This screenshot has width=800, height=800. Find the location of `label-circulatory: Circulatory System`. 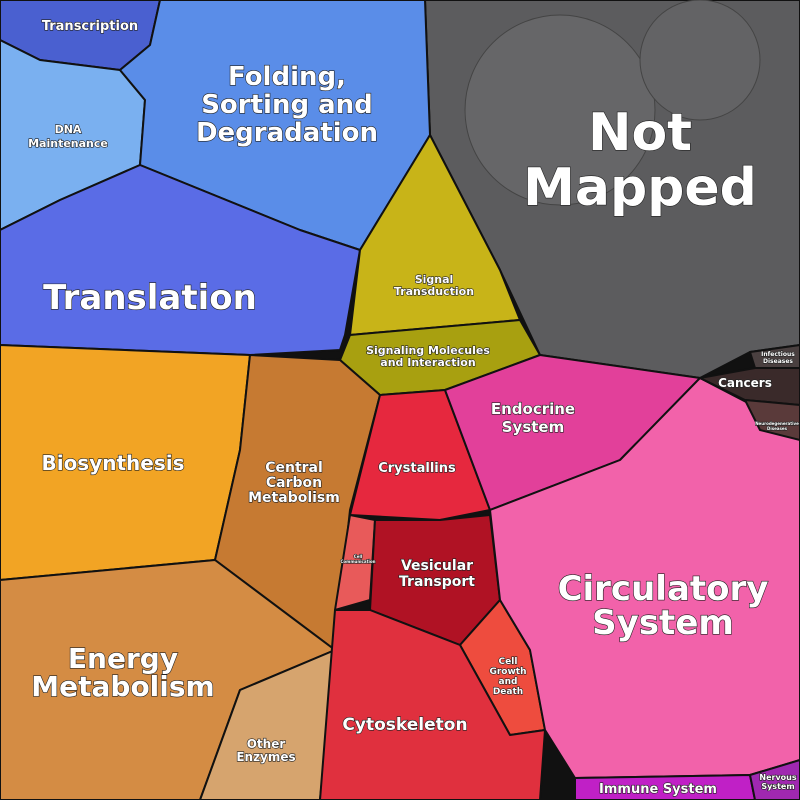

label-circulatory: Circulatory System is located at coordinates (663, 606).